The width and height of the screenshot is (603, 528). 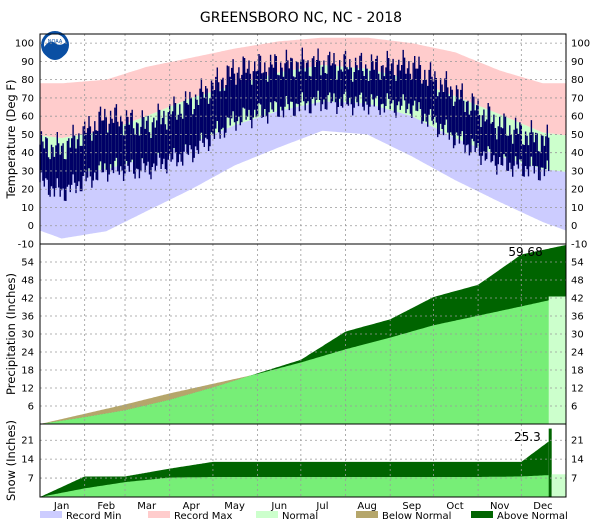 What do you see at coordinates (27, 263) in the screenshot?
I see `precip-tick-label-left: 54` at bounding box center [27, 263].